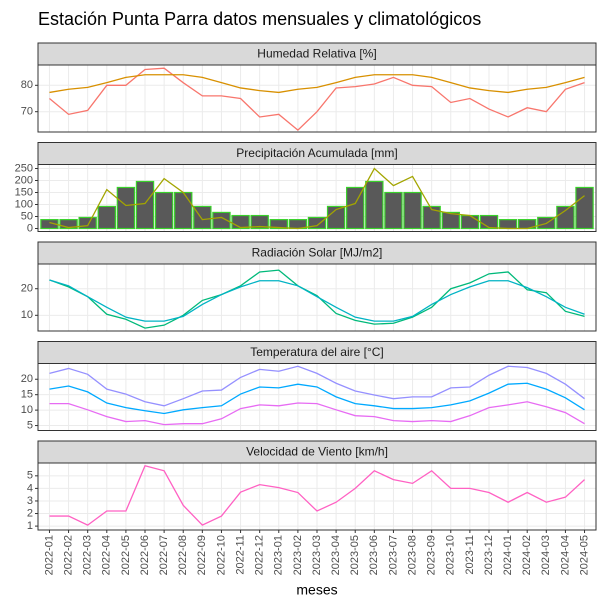 This screenshot has width=597, height=596. What do you see at coordinates (183, 555) in the screenshot?
I see `x-tick-label: 2022-08` at bounding box center [183, 555].